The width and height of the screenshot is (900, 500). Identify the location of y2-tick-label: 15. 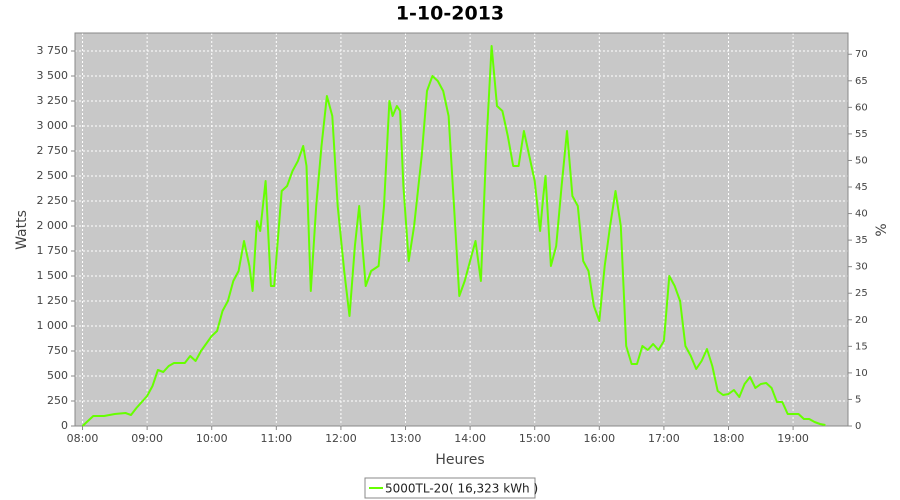
(861, 346).